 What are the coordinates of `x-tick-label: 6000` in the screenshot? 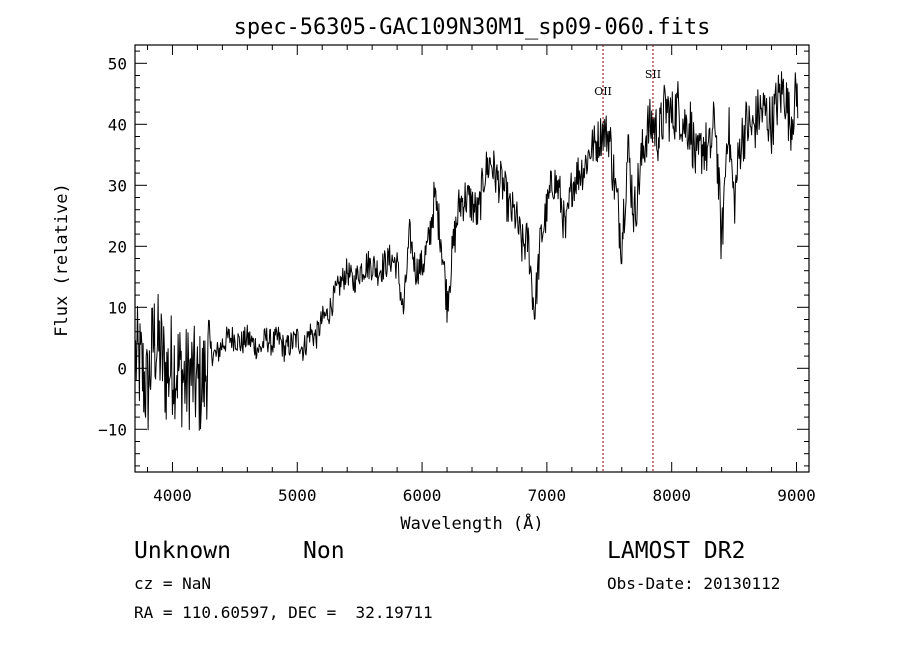 It's located at (422, 495).